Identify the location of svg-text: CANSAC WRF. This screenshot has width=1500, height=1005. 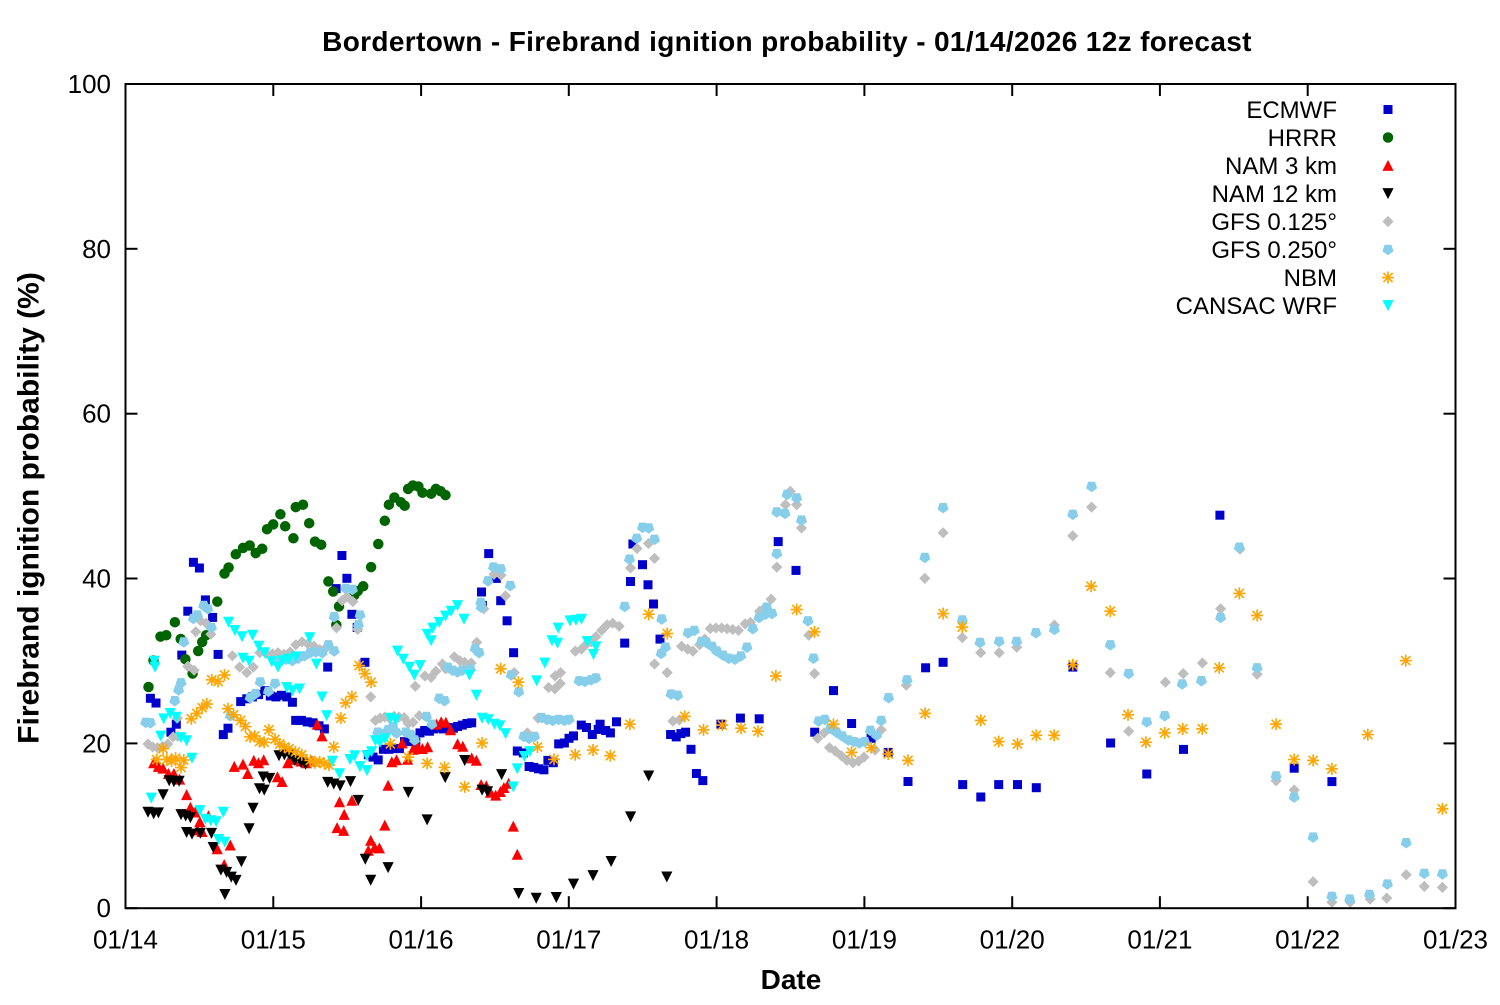
(1256, 306).